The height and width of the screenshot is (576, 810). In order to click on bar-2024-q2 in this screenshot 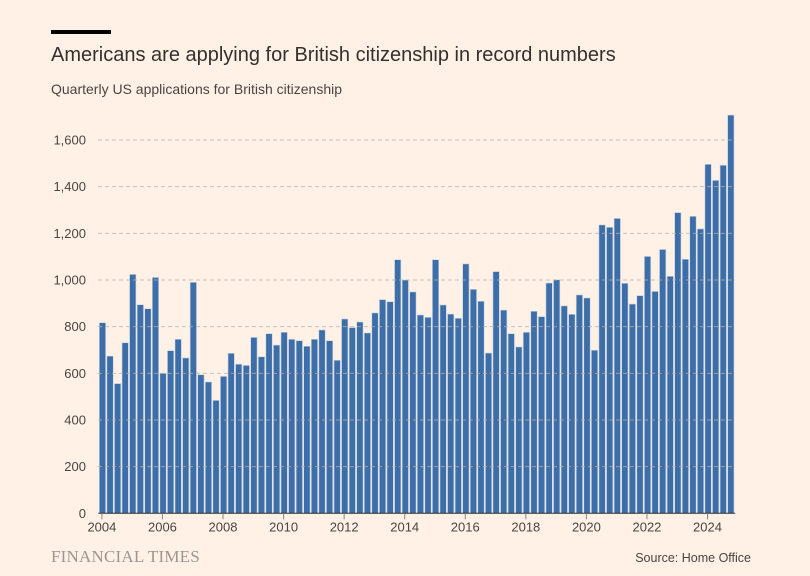, I will do `click(716, 347)`.